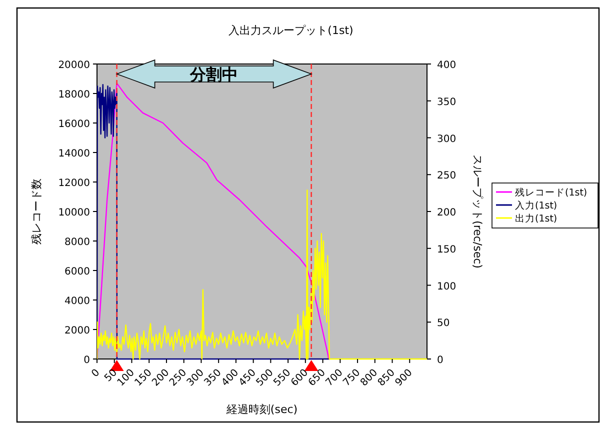 This screenshot has width=601, height=426. What do you see at coordinates (291, 30) in the screenshot?
I see `chart-title: 入出力スループット(1st)` at bounding box center [291, 30].